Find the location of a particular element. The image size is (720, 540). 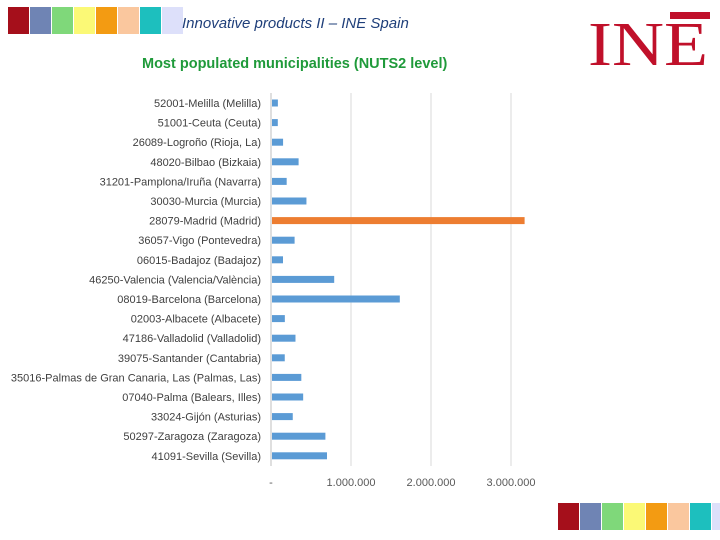

category-label: 36057-Vigo (Pontevedra) is located at coordinates (199, 241).